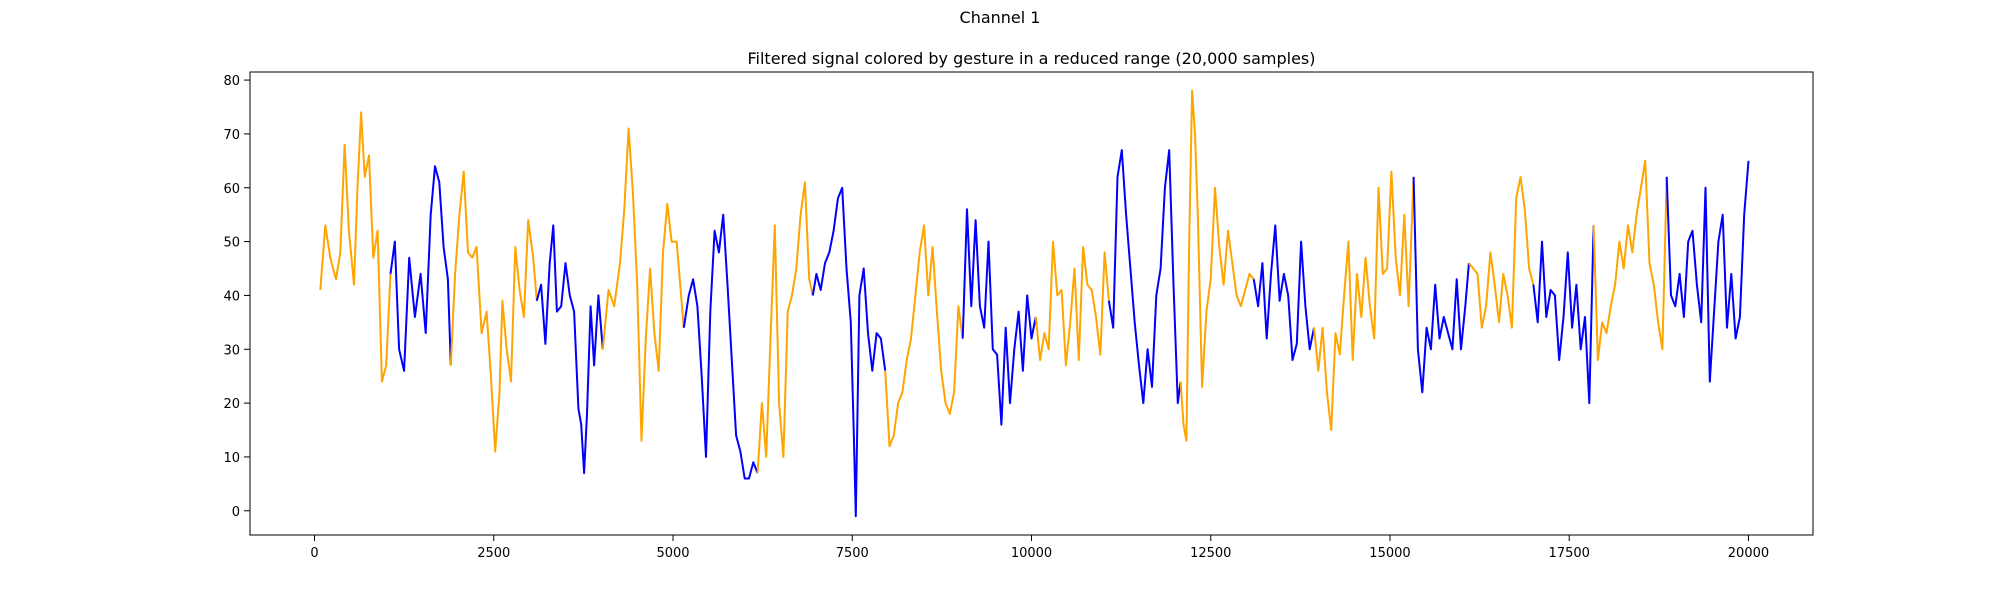 The height and width of the screenshot is (600, 2000). What do you see at coordinates (241, 512) in the screenshot?
I see `y-tick: 0` at bounding box center [241, 512].